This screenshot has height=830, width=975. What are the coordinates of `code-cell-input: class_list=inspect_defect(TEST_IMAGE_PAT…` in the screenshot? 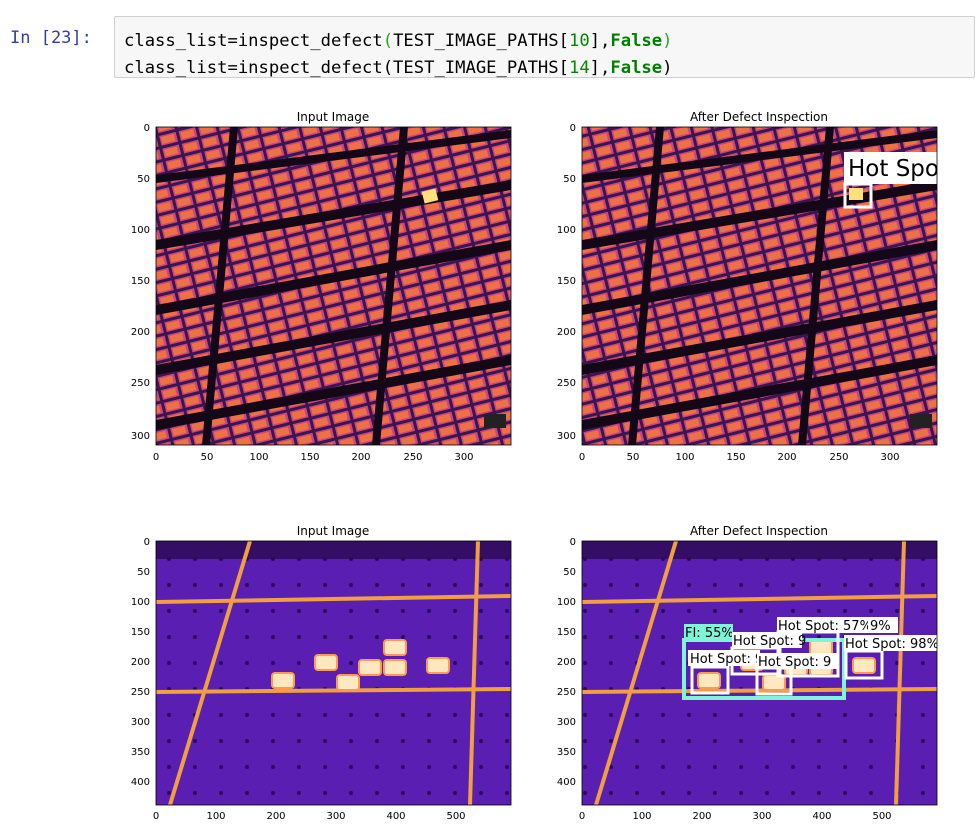 It's located at (544, 47).